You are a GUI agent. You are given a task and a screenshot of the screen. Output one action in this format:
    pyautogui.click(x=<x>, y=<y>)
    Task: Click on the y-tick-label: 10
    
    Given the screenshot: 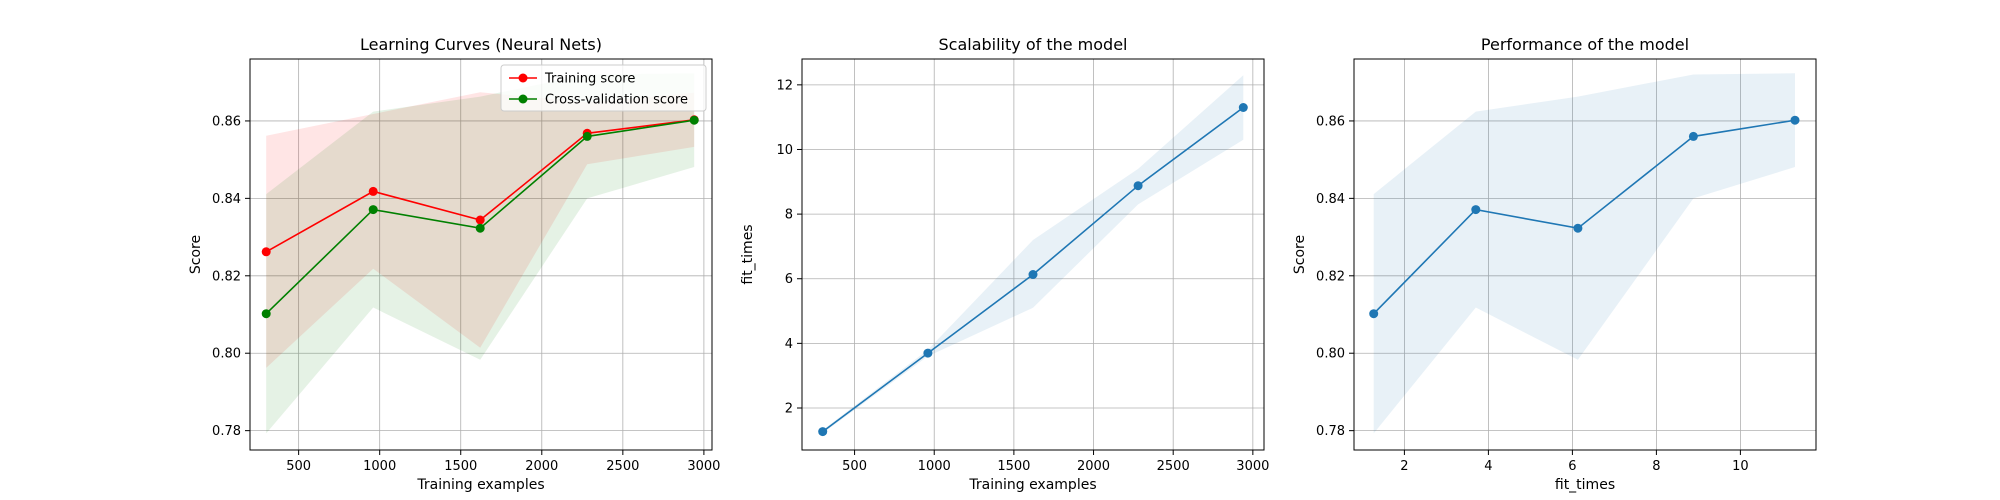 What is the action you would take?
    pyautogui.click(x=784, y=150)
    